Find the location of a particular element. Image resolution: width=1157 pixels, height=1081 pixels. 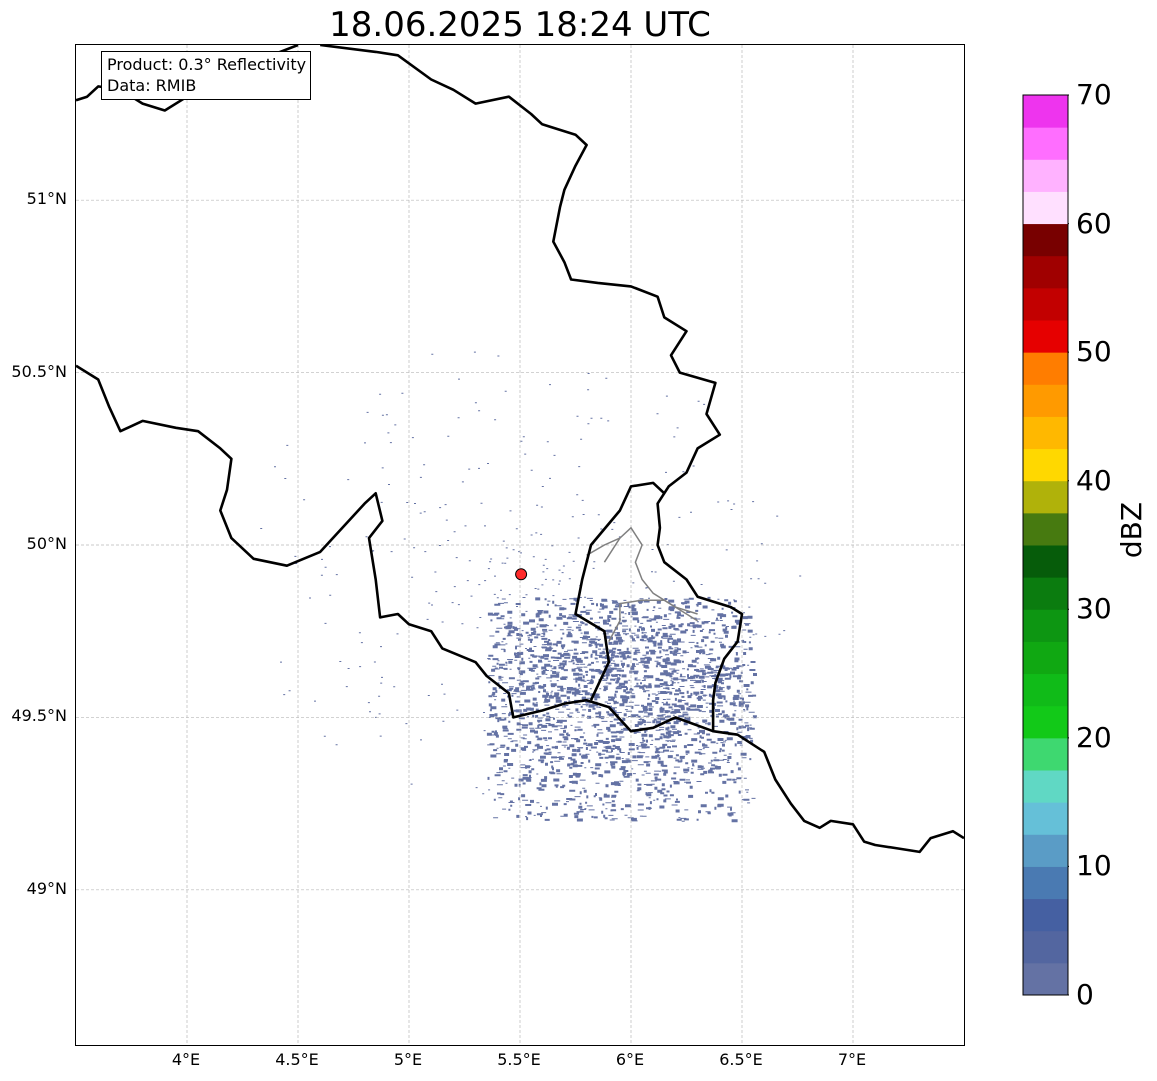

colorbar-tick-label: 50 is located at coordinates (1094, 352).